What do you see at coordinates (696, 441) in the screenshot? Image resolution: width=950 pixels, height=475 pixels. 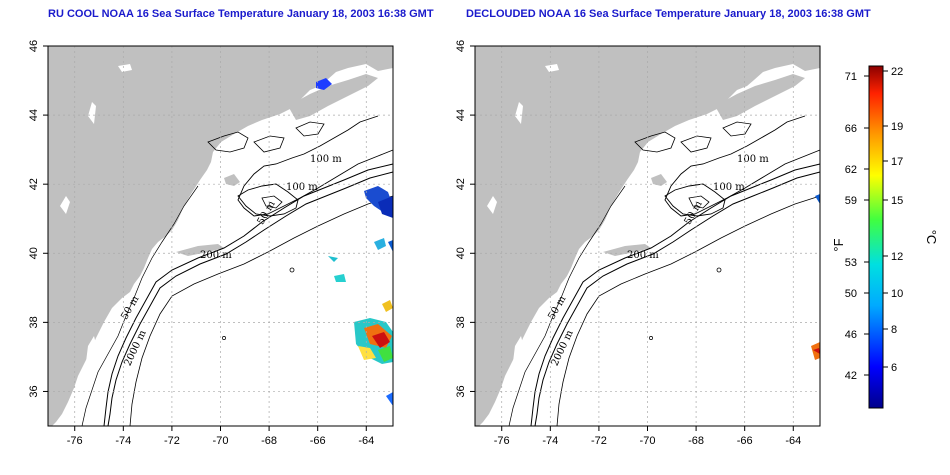 I see `right-x-tick-label: -68` at bounding box center [696, 441].